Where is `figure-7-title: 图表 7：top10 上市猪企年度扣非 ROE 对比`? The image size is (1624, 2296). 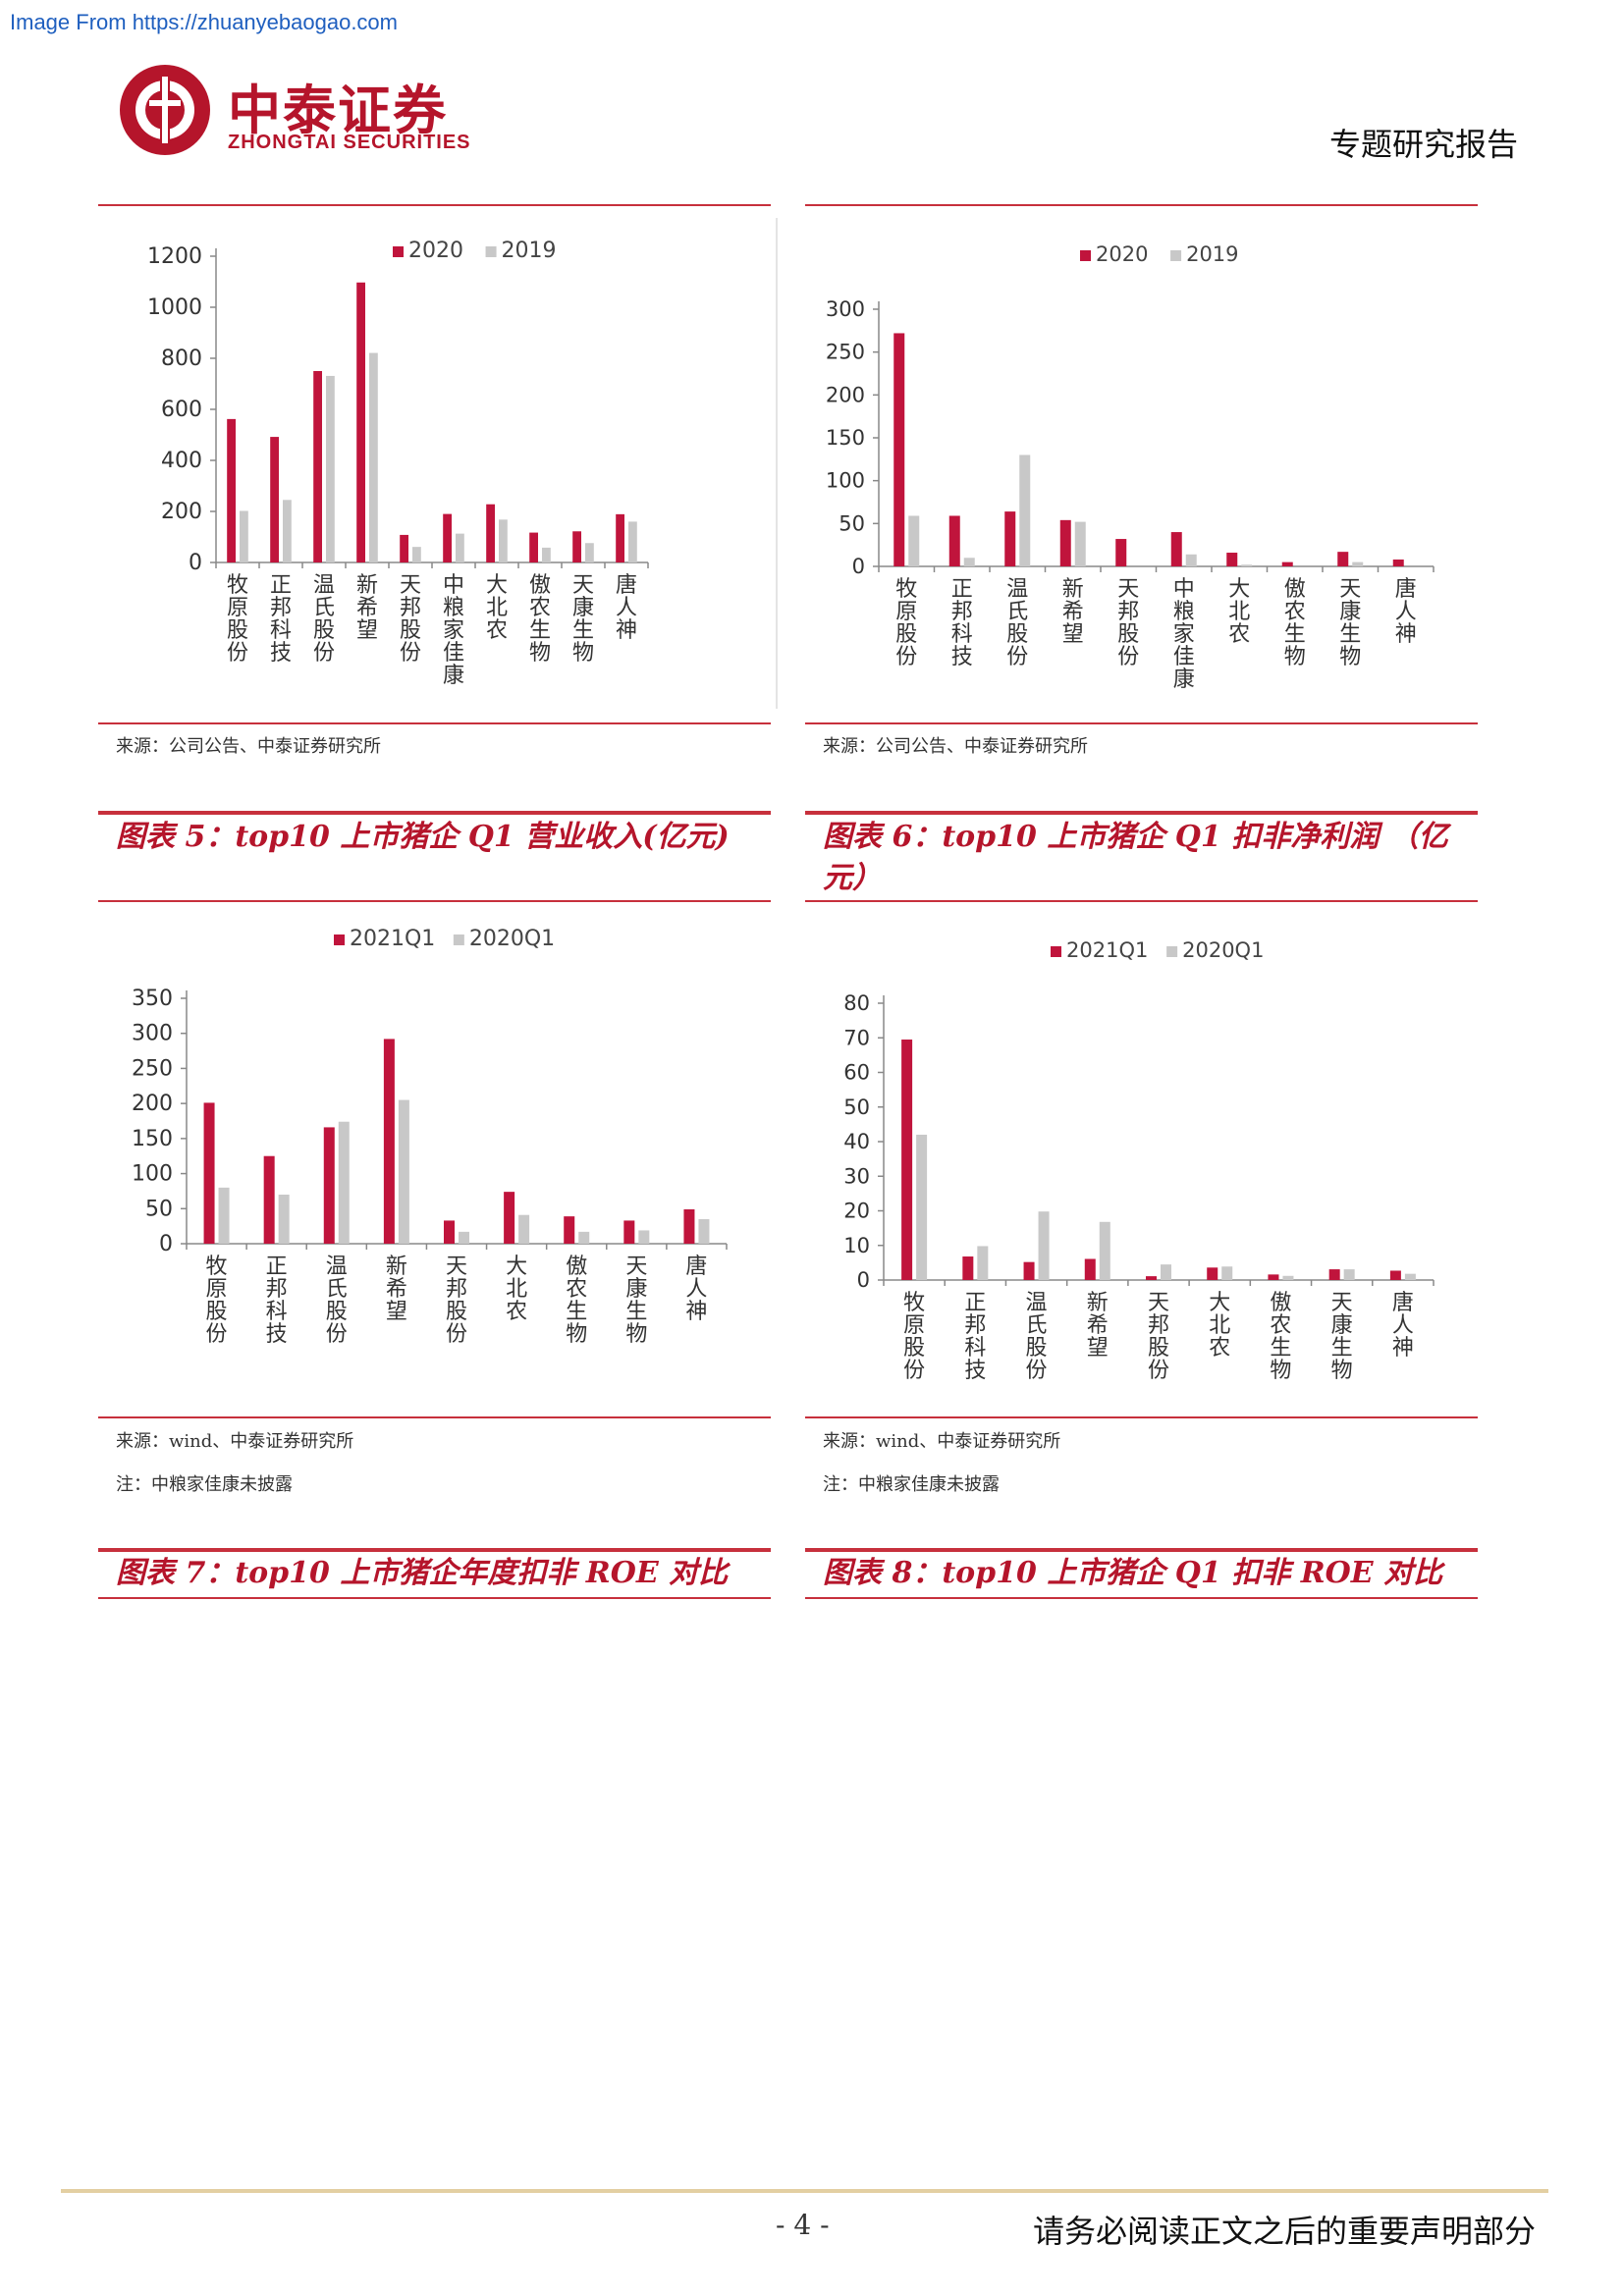 figure-7-title: 图表 7：top10 上市猪企年度扣非 ROE 对比 is located at coordinates (422, 1573).